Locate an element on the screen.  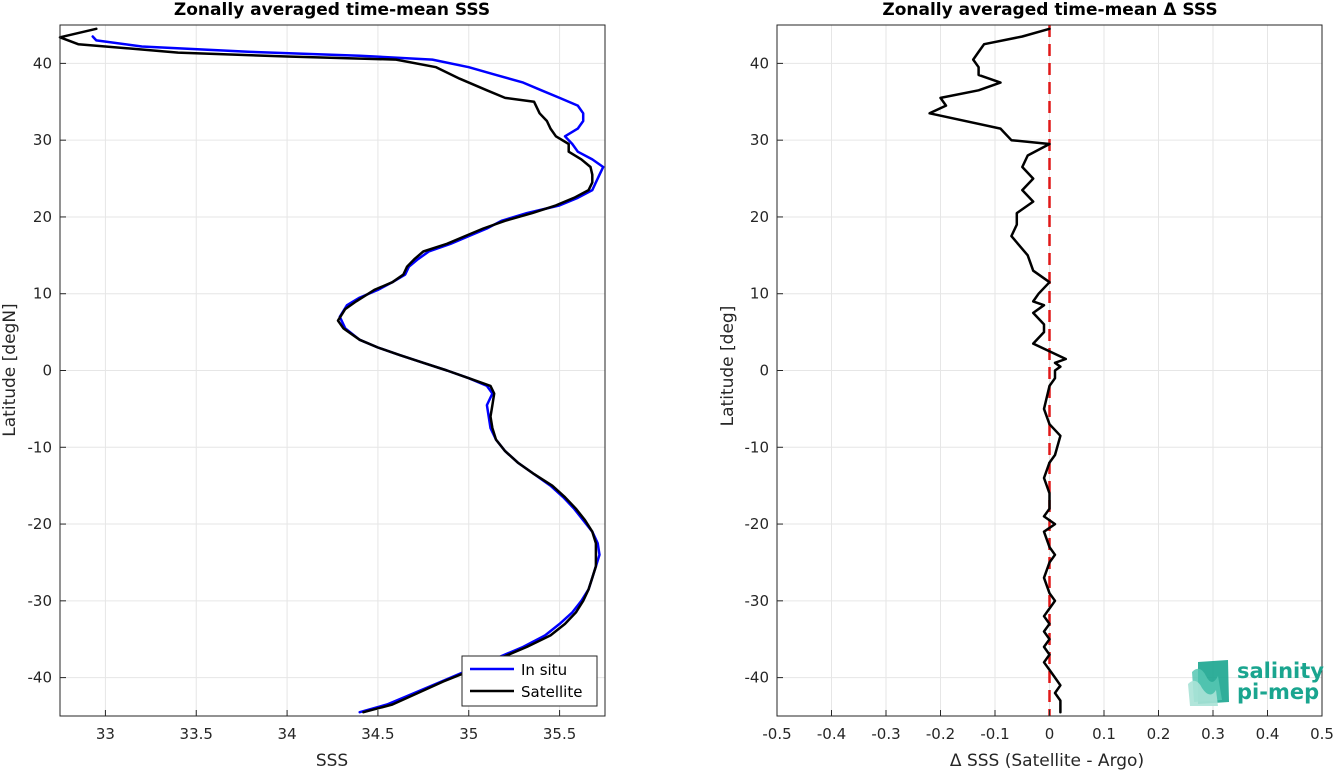
right-x-tick-label: 0.3 is located at coordinates (1213, 734).